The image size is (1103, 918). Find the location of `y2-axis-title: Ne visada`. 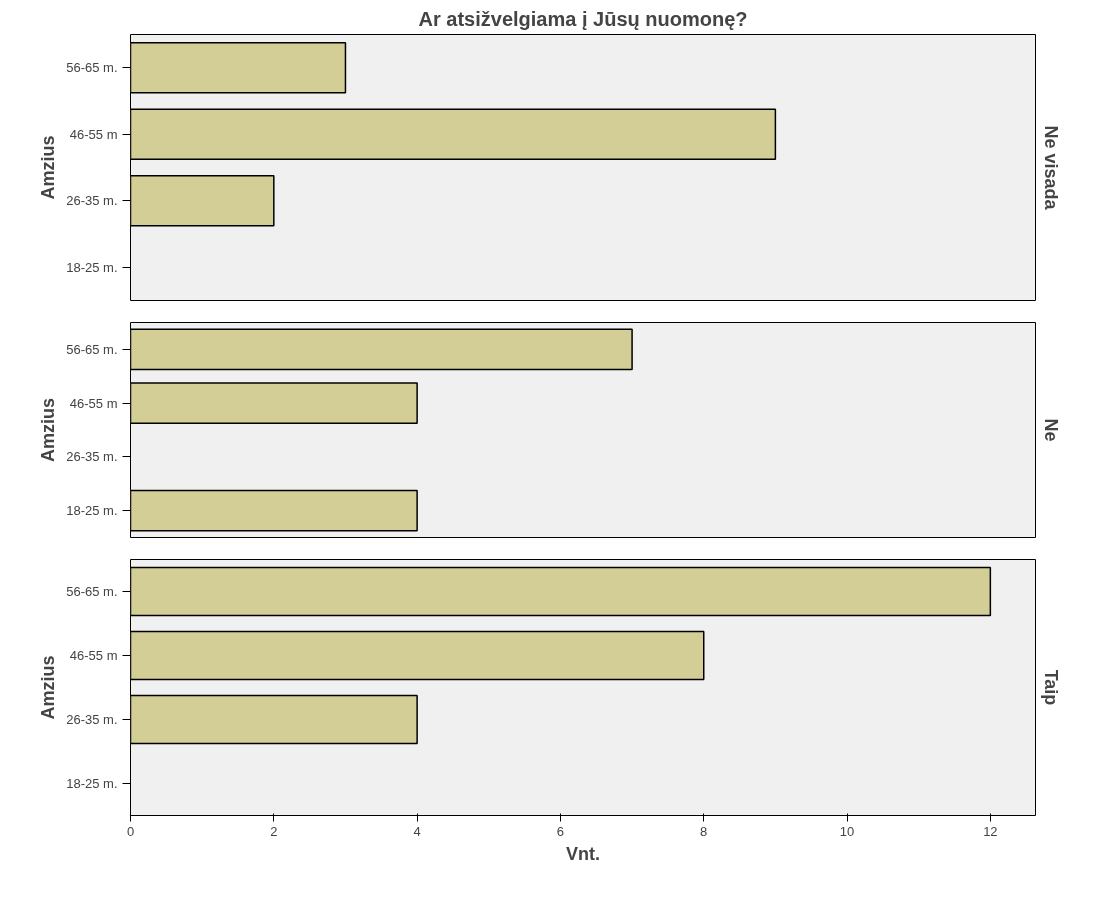

y2-axis-title: Ne visada is located at coordinates (1050, 168).